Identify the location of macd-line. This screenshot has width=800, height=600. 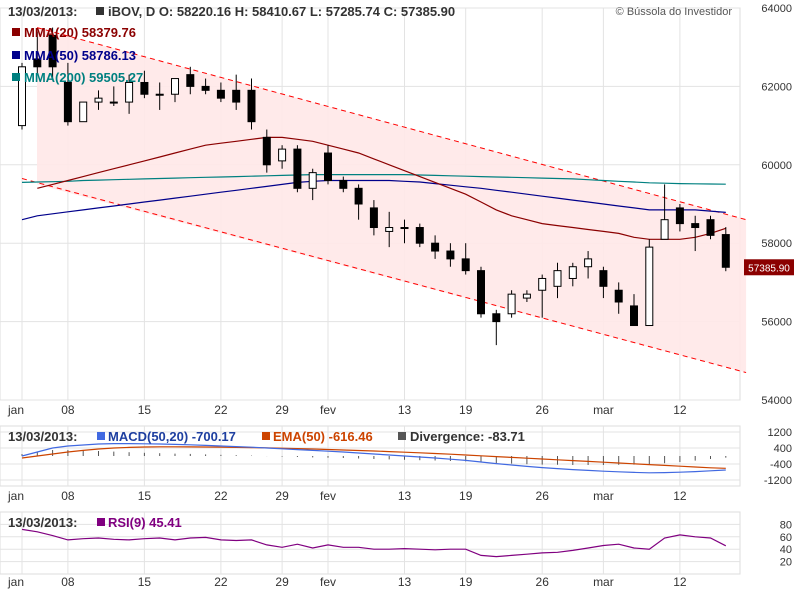
(373, 458).